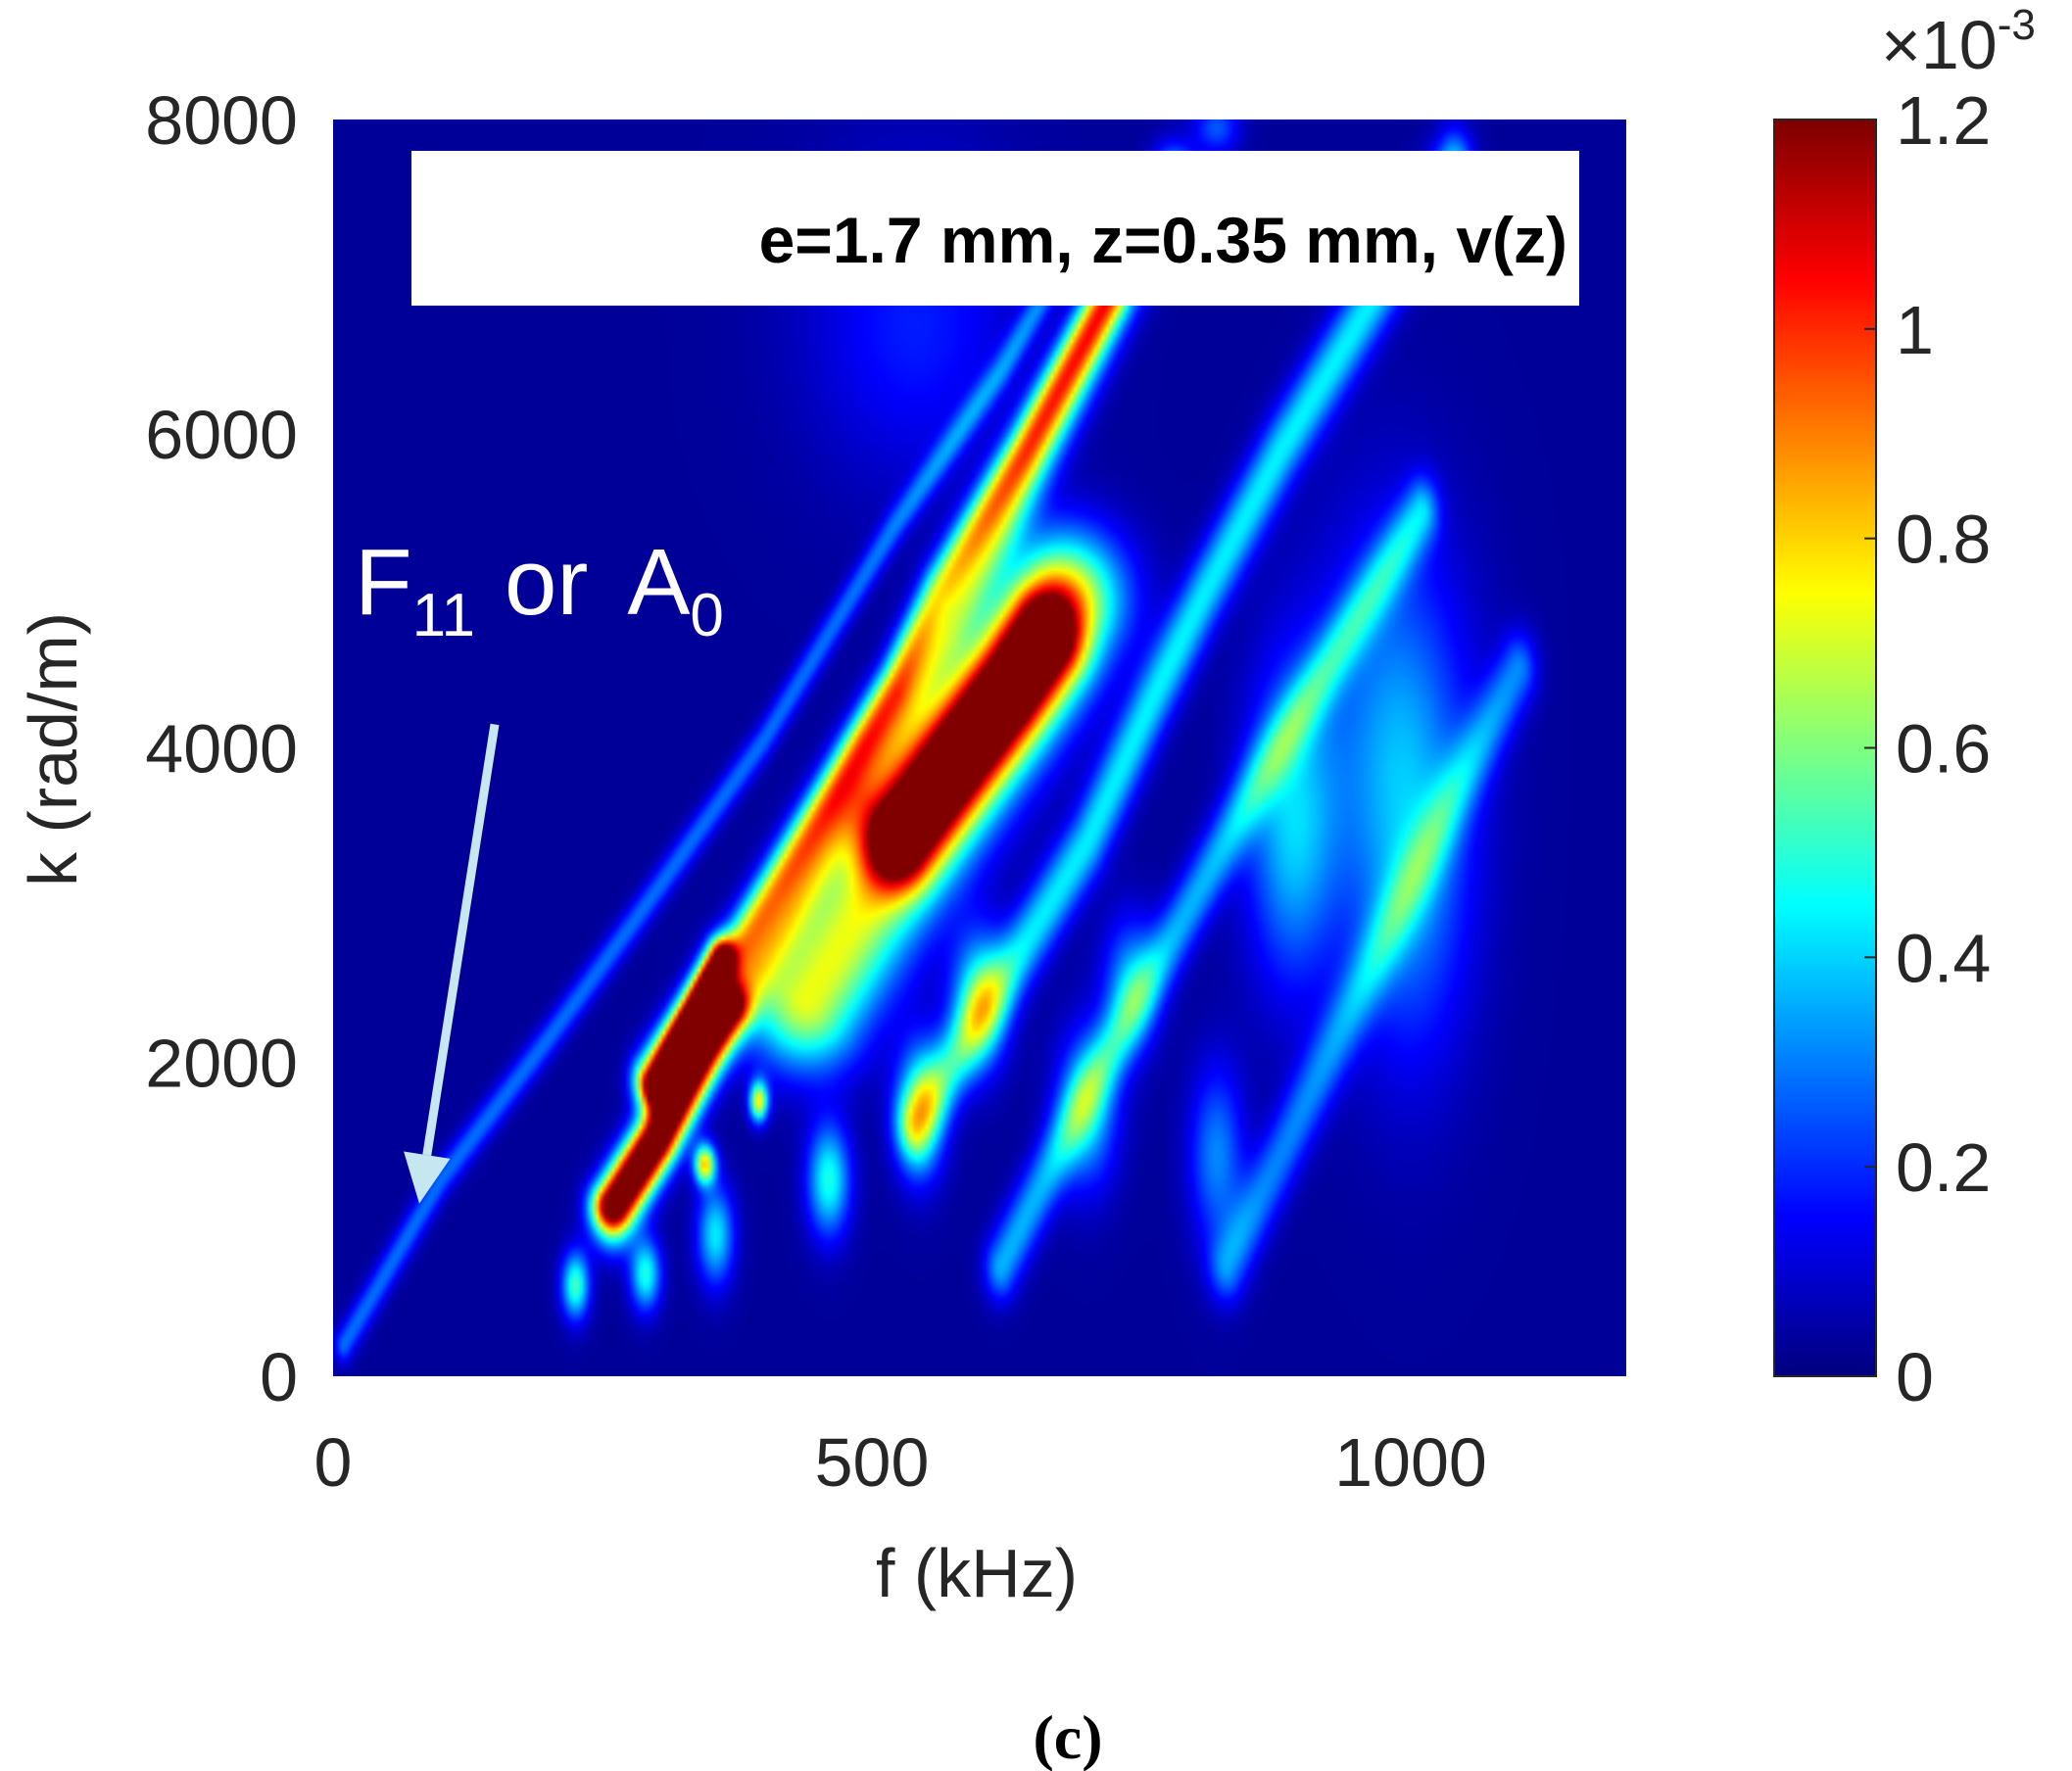 The image size is (2072, 1771). I want to click on colorbar: 0 0.2 0.4 0.6 0.8 1 1.2 ×10⁻³, so click(1904, 708).